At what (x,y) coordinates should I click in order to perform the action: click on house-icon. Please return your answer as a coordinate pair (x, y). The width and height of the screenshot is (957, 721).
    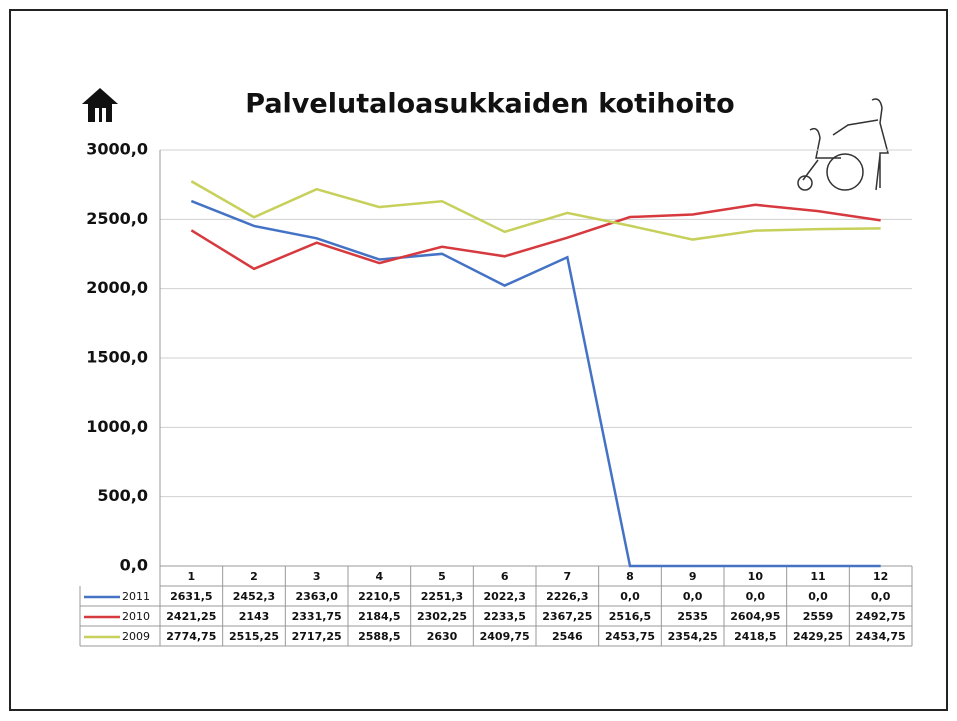
    Looking at the image, I should click on (100, 105).